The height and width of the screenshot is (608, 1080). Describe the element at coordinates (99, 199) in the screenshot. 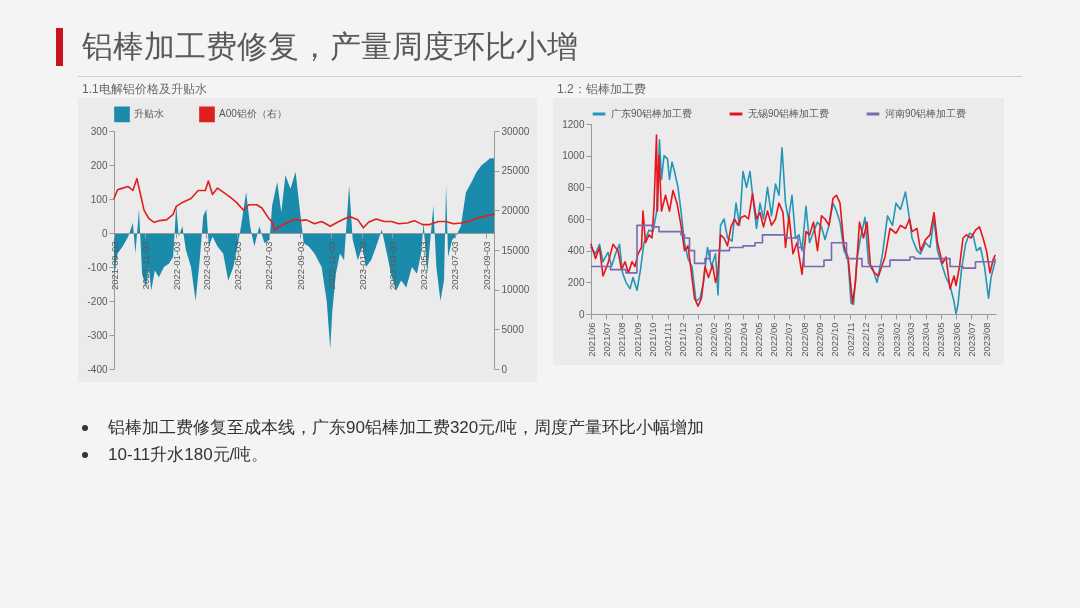

I see `y-tick-label: 100` at that location.